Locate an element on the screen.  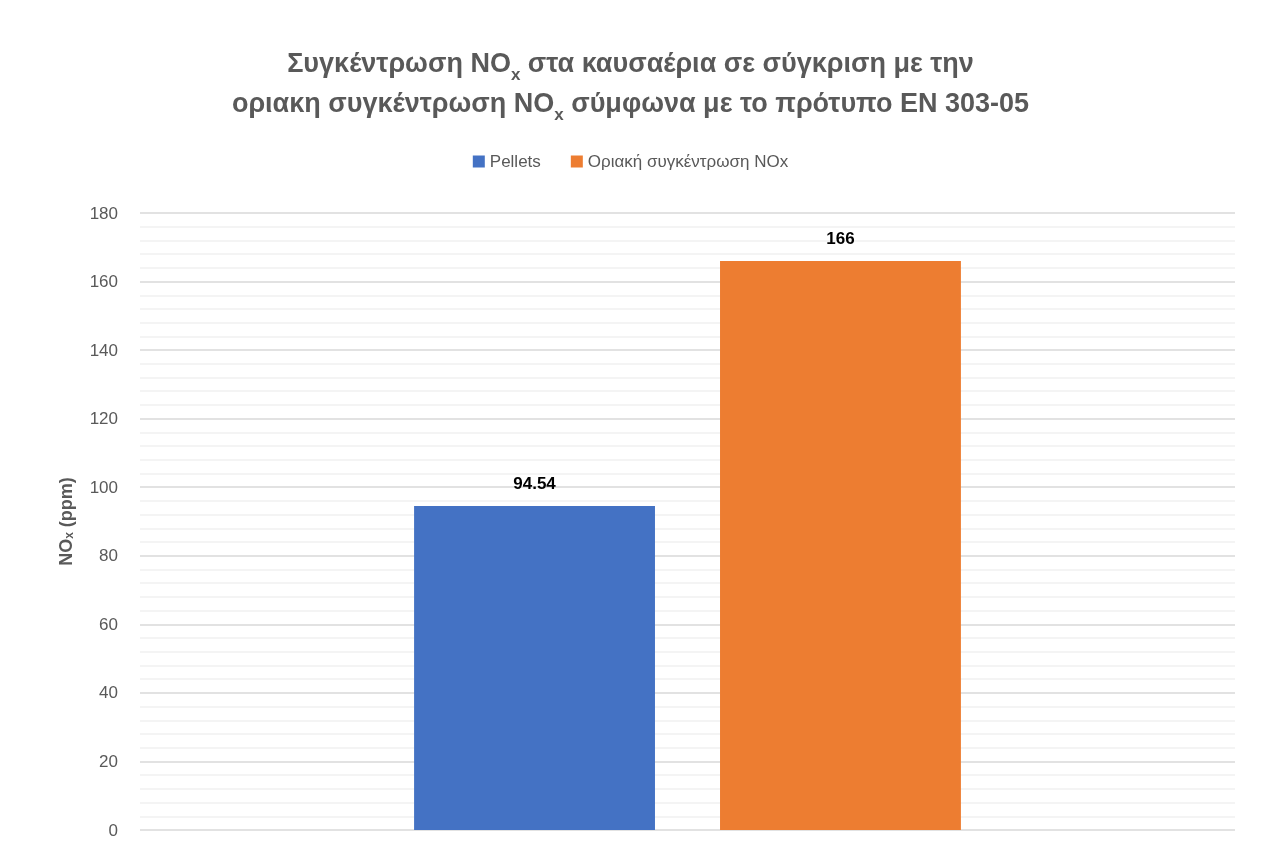
y-tick-label: 100 is located at coordinates (103, 487).